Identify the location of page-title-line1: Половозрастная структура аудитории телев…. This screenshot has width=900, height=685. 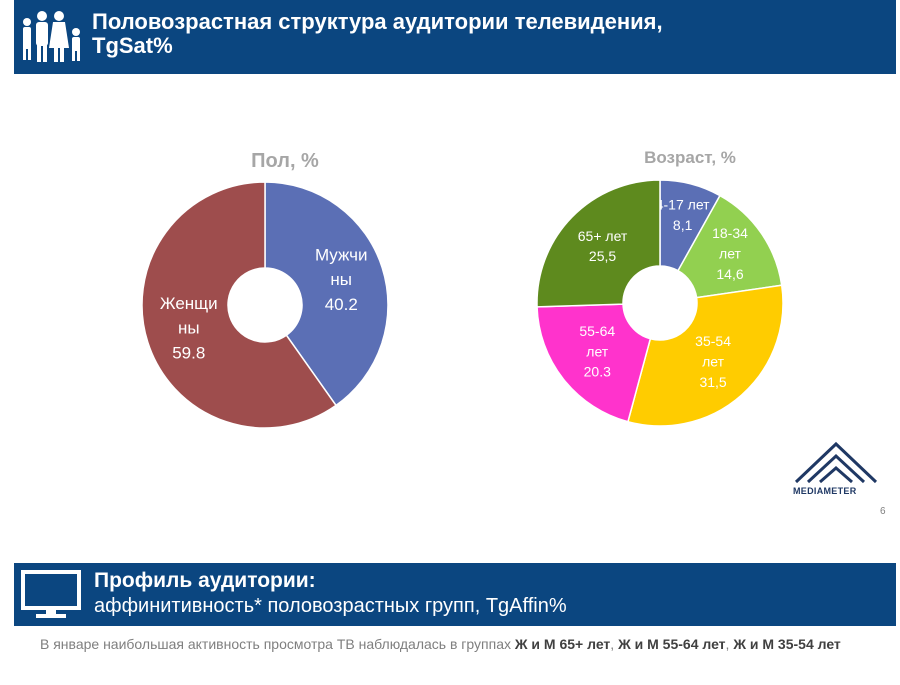
(377, 21).